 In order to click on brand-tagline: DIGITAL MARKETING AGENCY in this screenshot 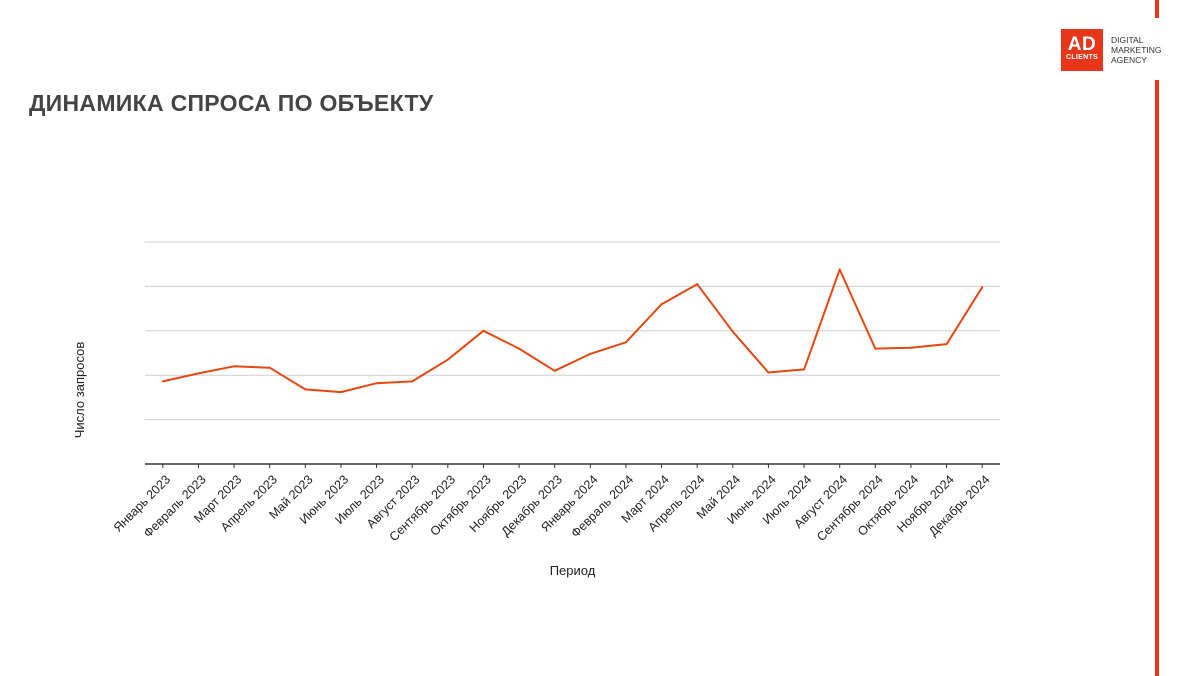, I will do `click(1136, 50)`.